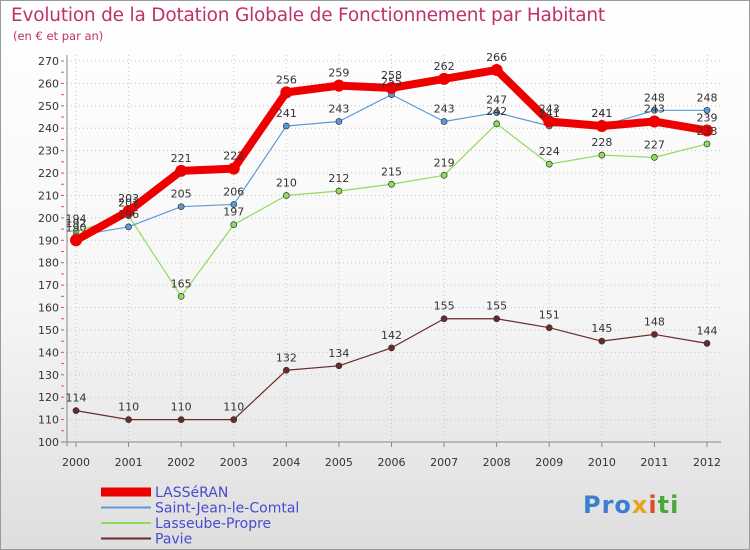  Describe the element at coordinates (391, 171) in the screenshot. I see `data-label-lasseube: 215` at that location.